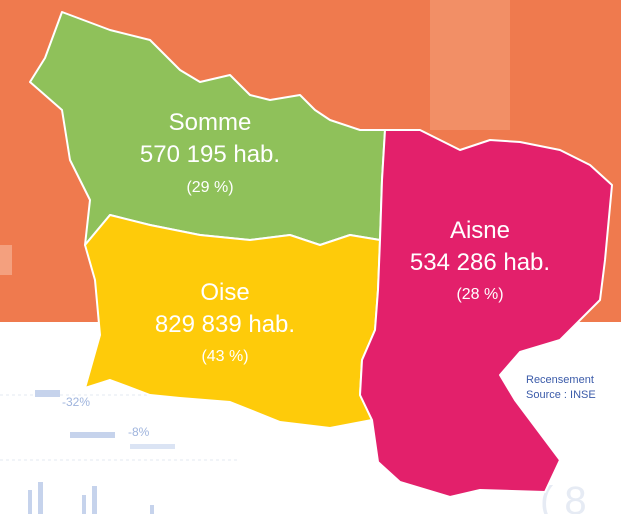  Describe the element at coordinates (480, 230) in the screenshot. I see `region-name: Aisne` at that location.